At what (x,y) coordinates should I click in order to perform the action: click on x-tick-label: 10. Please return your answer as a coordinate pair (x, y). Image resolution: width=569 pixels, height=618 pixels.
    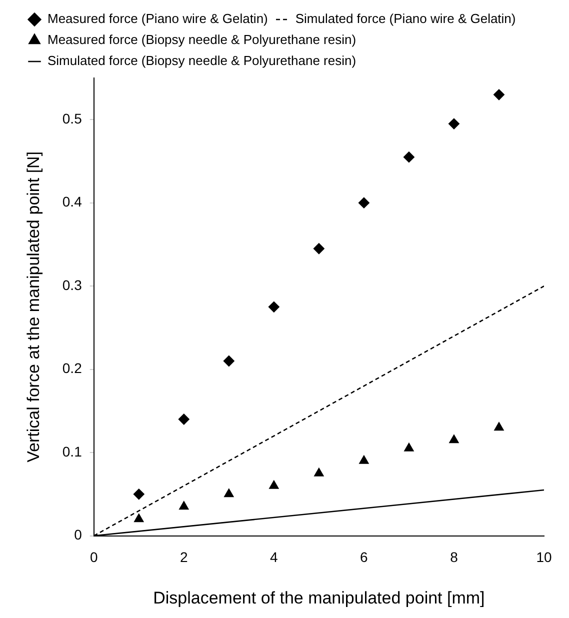
    Looking at the image, I should click on (544, 557).